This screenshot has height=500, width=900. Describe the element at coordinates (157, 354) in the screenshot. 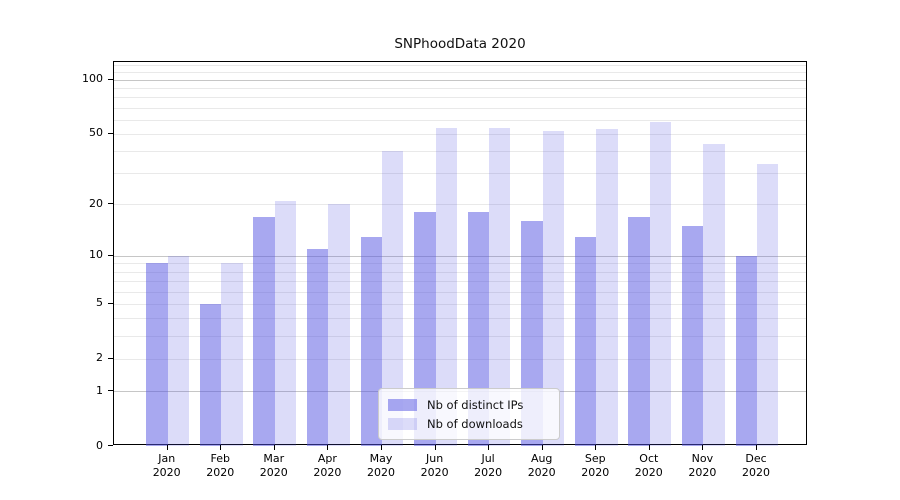

I see `bar-ips-jan` at that location.